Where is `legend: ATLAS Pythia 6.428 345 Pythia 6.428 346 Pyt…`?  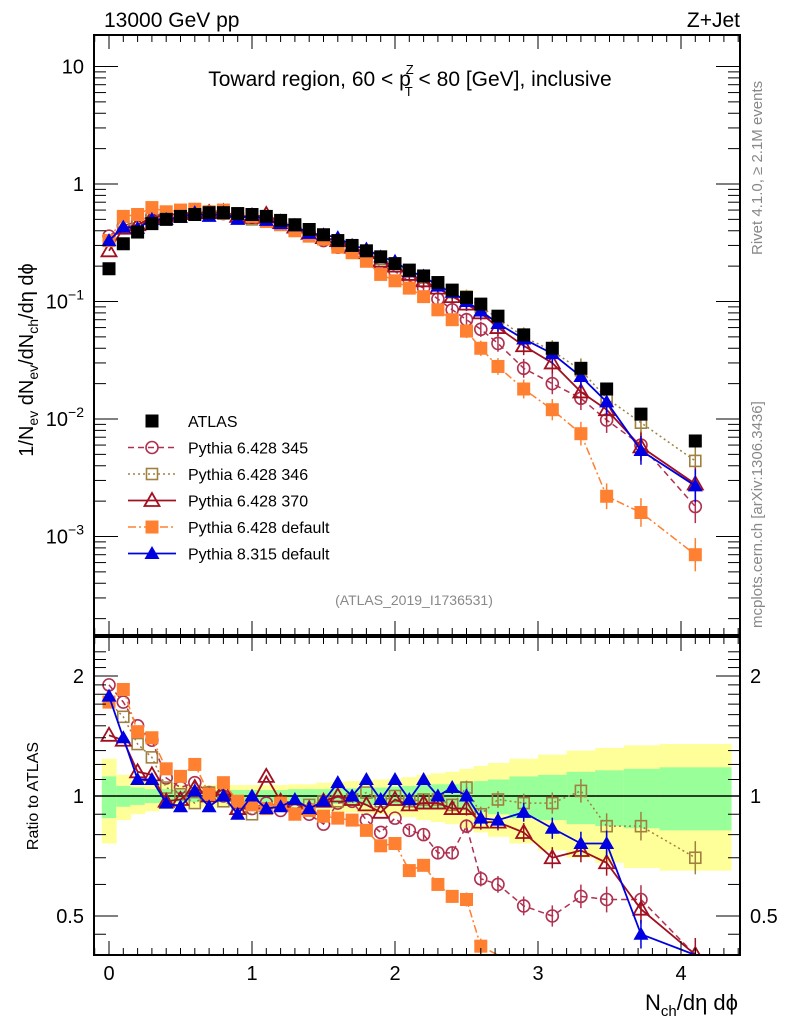 legend: ATLAS Pythia 6.428 345 Pythia 6.428 346 Pyt… is located at coordinates (229, 489).